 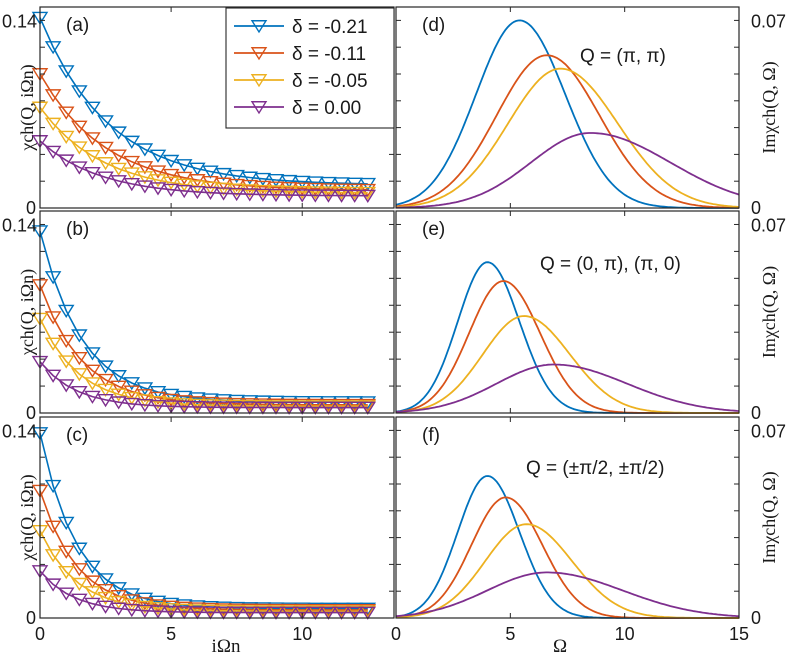 What do you see at coordinates (19, 21) in the screenshot?
I see `y-tick-label: 0.14` at bounding box center [19, 21].